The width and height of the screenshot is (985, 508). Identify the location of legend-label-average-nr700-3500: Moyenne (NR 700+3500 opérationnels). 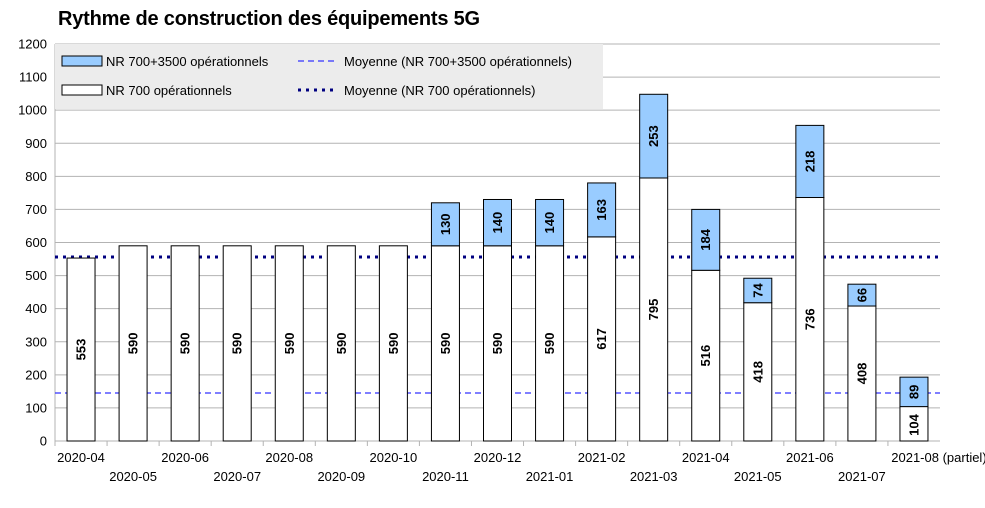
(458, 61).